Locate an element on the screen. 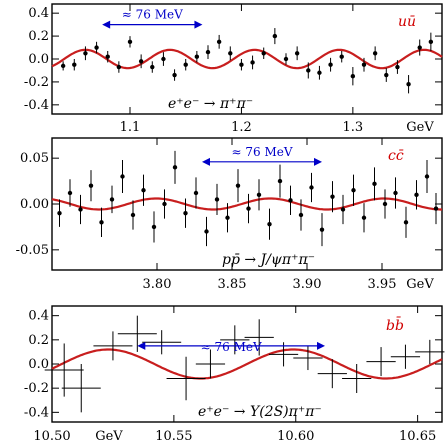 Image resolution: width=448 pixels, height=446 pixels. quark-label: cc̄ is located at coordinates (396, 156).